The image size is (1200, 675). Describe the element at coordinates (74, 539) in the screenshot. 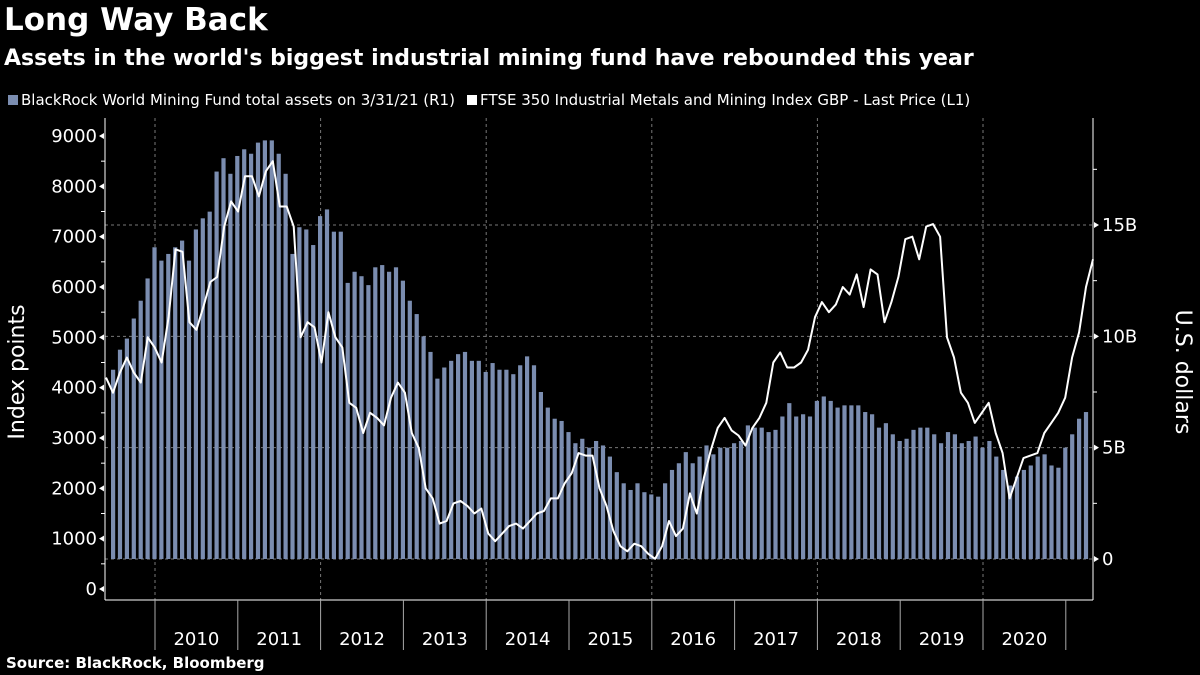

I see `left-tick-label: 1000` at that location.